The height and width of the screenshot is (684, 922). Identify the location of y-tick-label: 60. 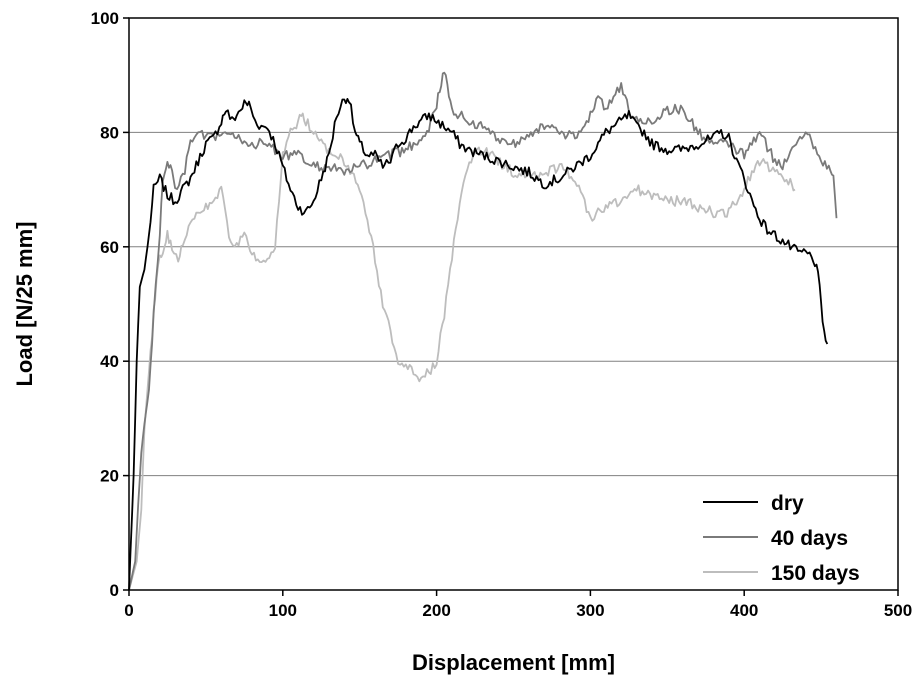
(109, 247).